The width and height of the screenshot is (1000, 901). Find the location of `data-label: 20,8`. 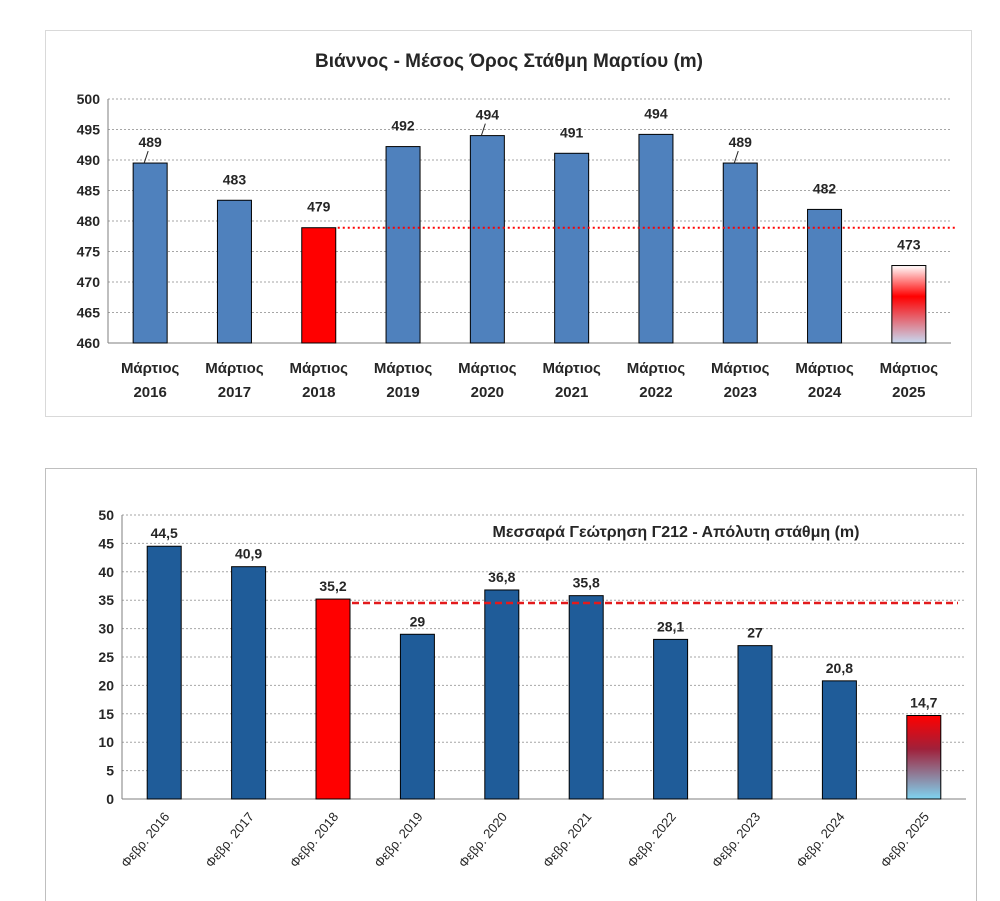

data-label: 20,8 is located at coordinates (839, 668).